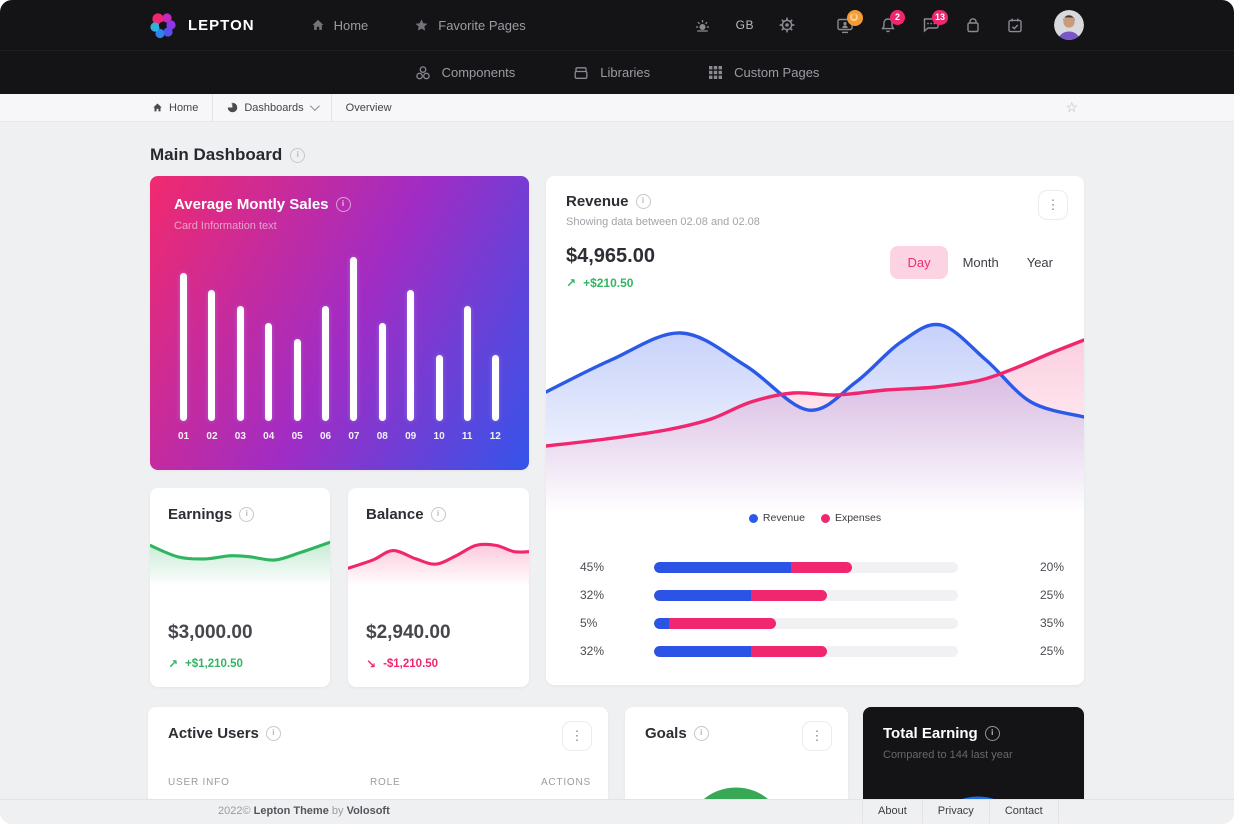  Describe the element at coordinates (815, 426) in the screenshot. I see `expenses-series-area` at that location.